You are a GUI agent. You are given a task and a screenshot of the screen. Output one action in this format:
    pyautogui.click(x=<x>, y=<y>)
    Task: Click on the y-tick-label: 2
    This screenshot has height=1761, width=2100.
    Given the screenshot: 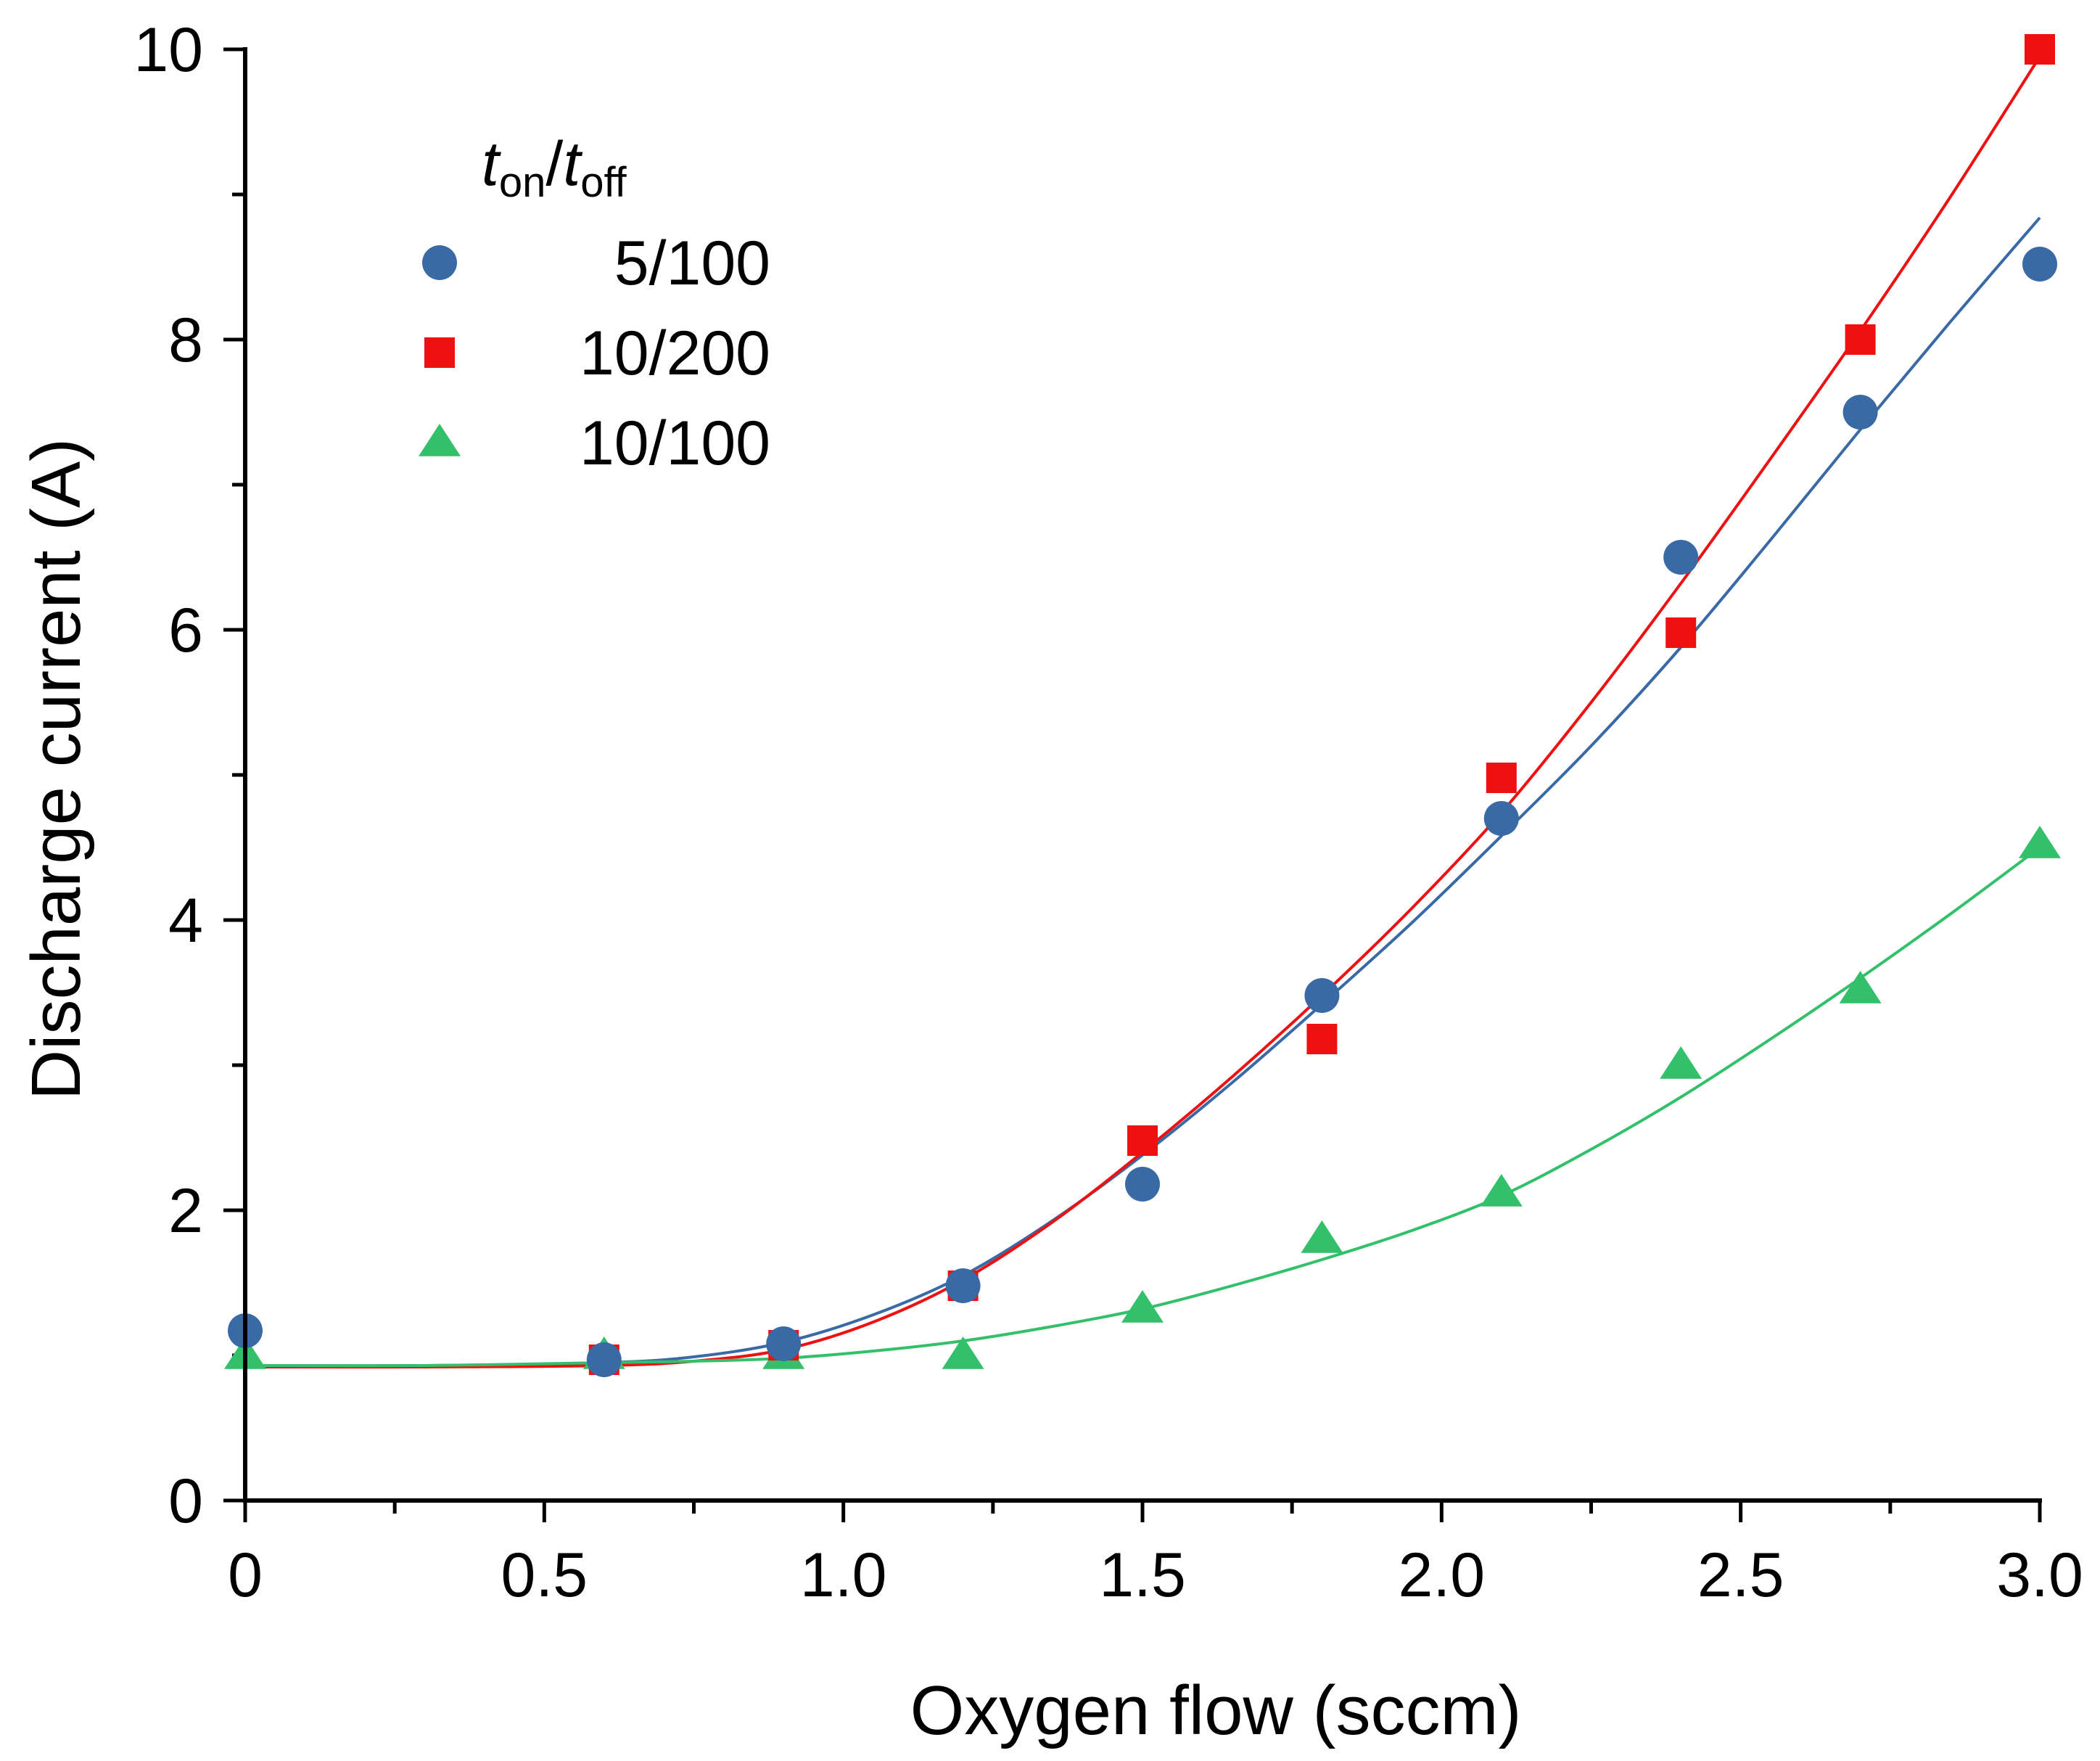 What is the action you would take?
    pyautogui.click(x=185, y=1211)
    